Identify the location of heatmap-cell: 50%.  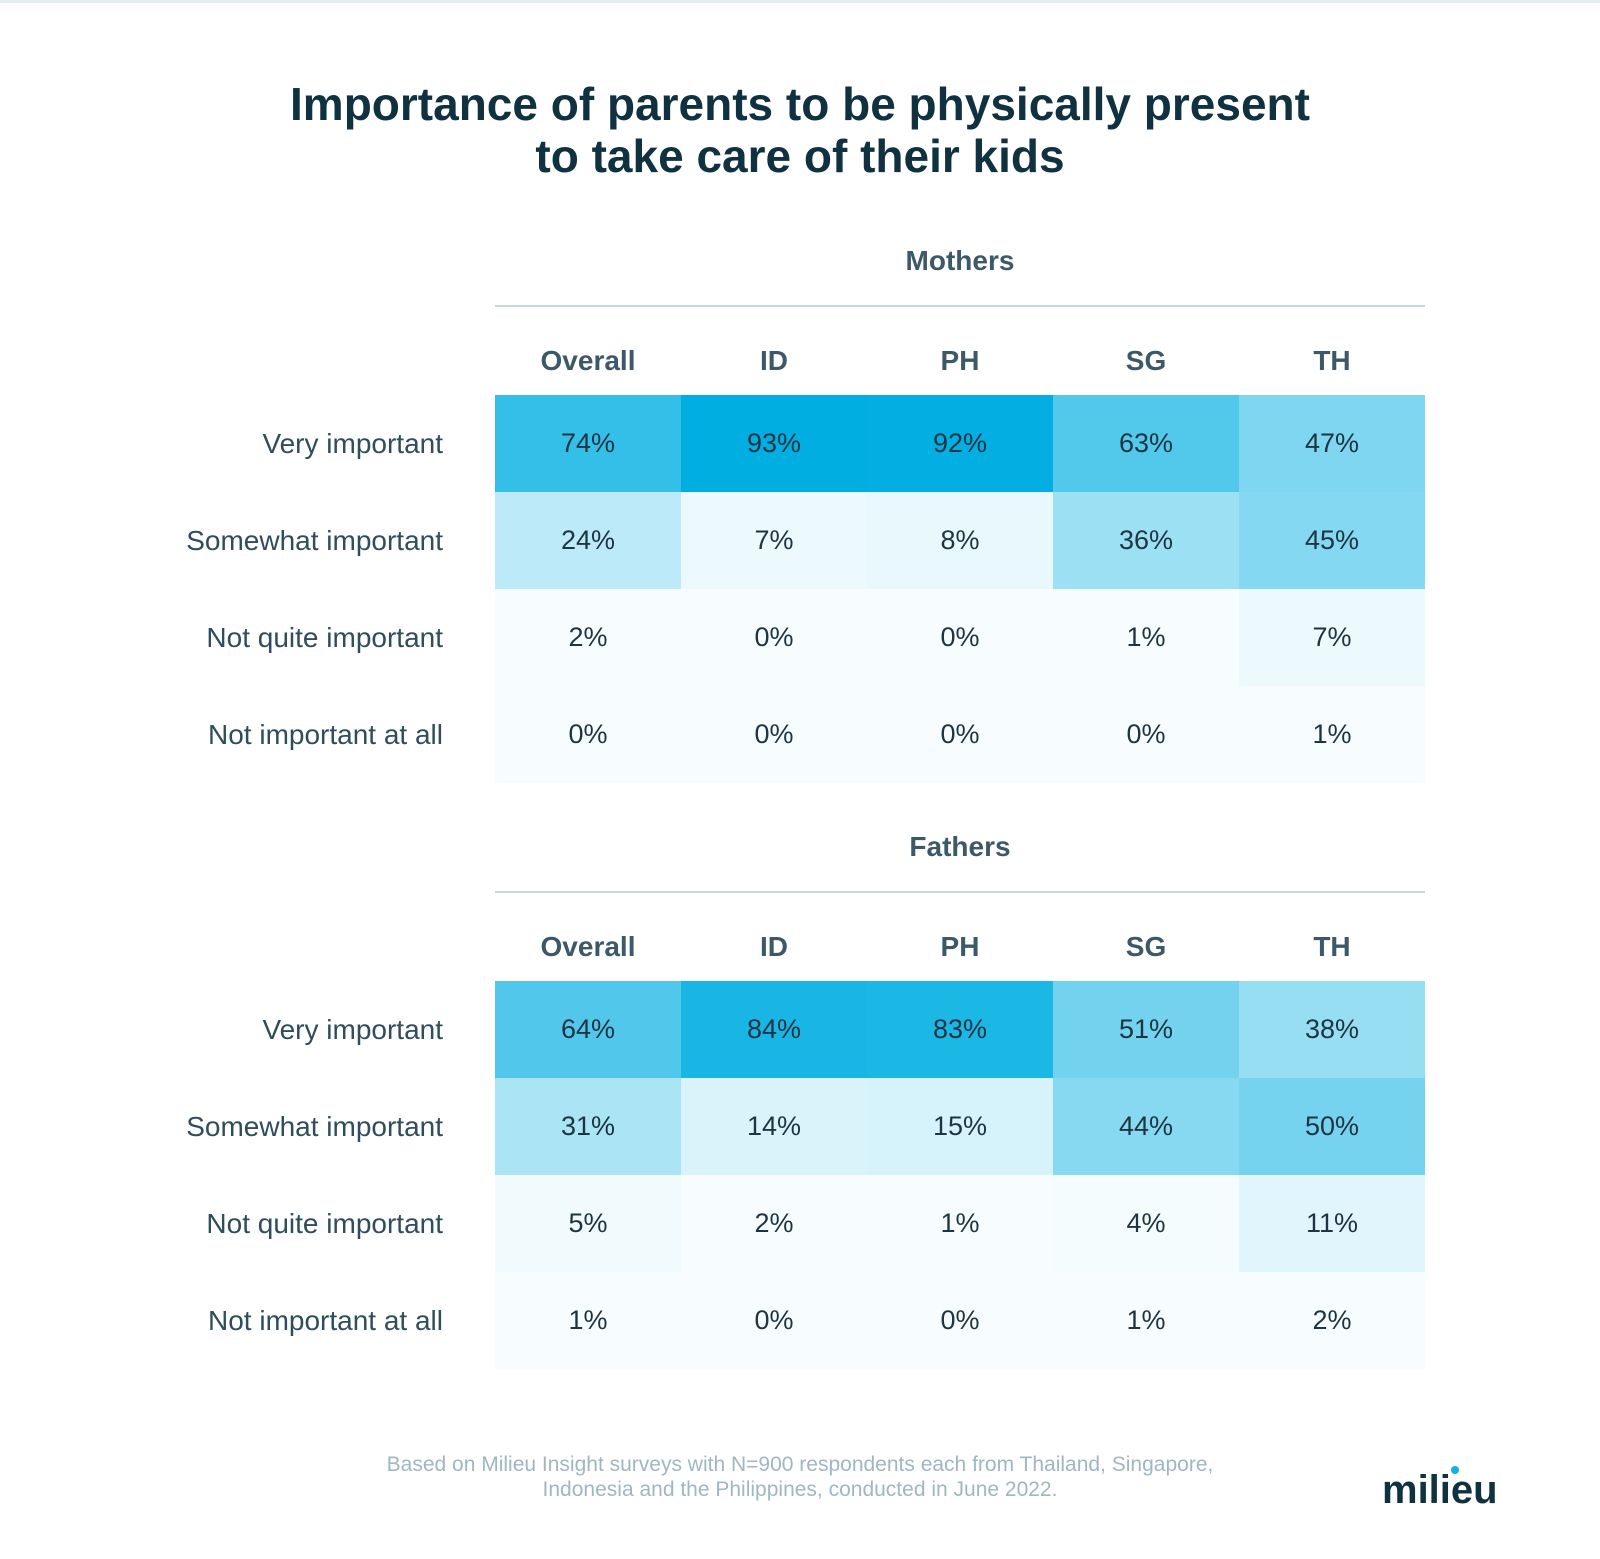
(1332, 1126).